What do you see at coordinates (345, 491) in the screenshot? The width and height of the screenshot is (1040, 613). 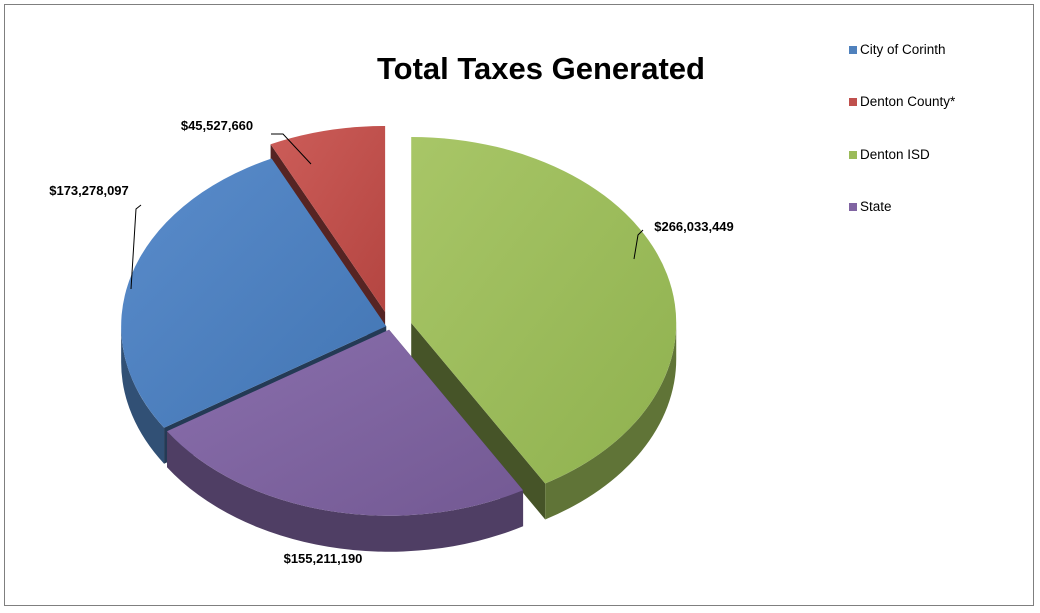 I see `pie-wall-state` at bounding box center [345, 491].